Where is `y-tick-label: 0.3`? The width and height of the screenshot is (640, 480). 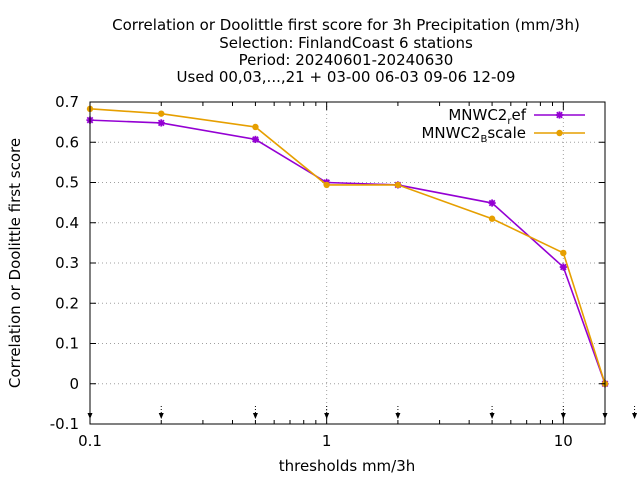 y-tick-label: 0.3 is located at coordinates (67, 263).